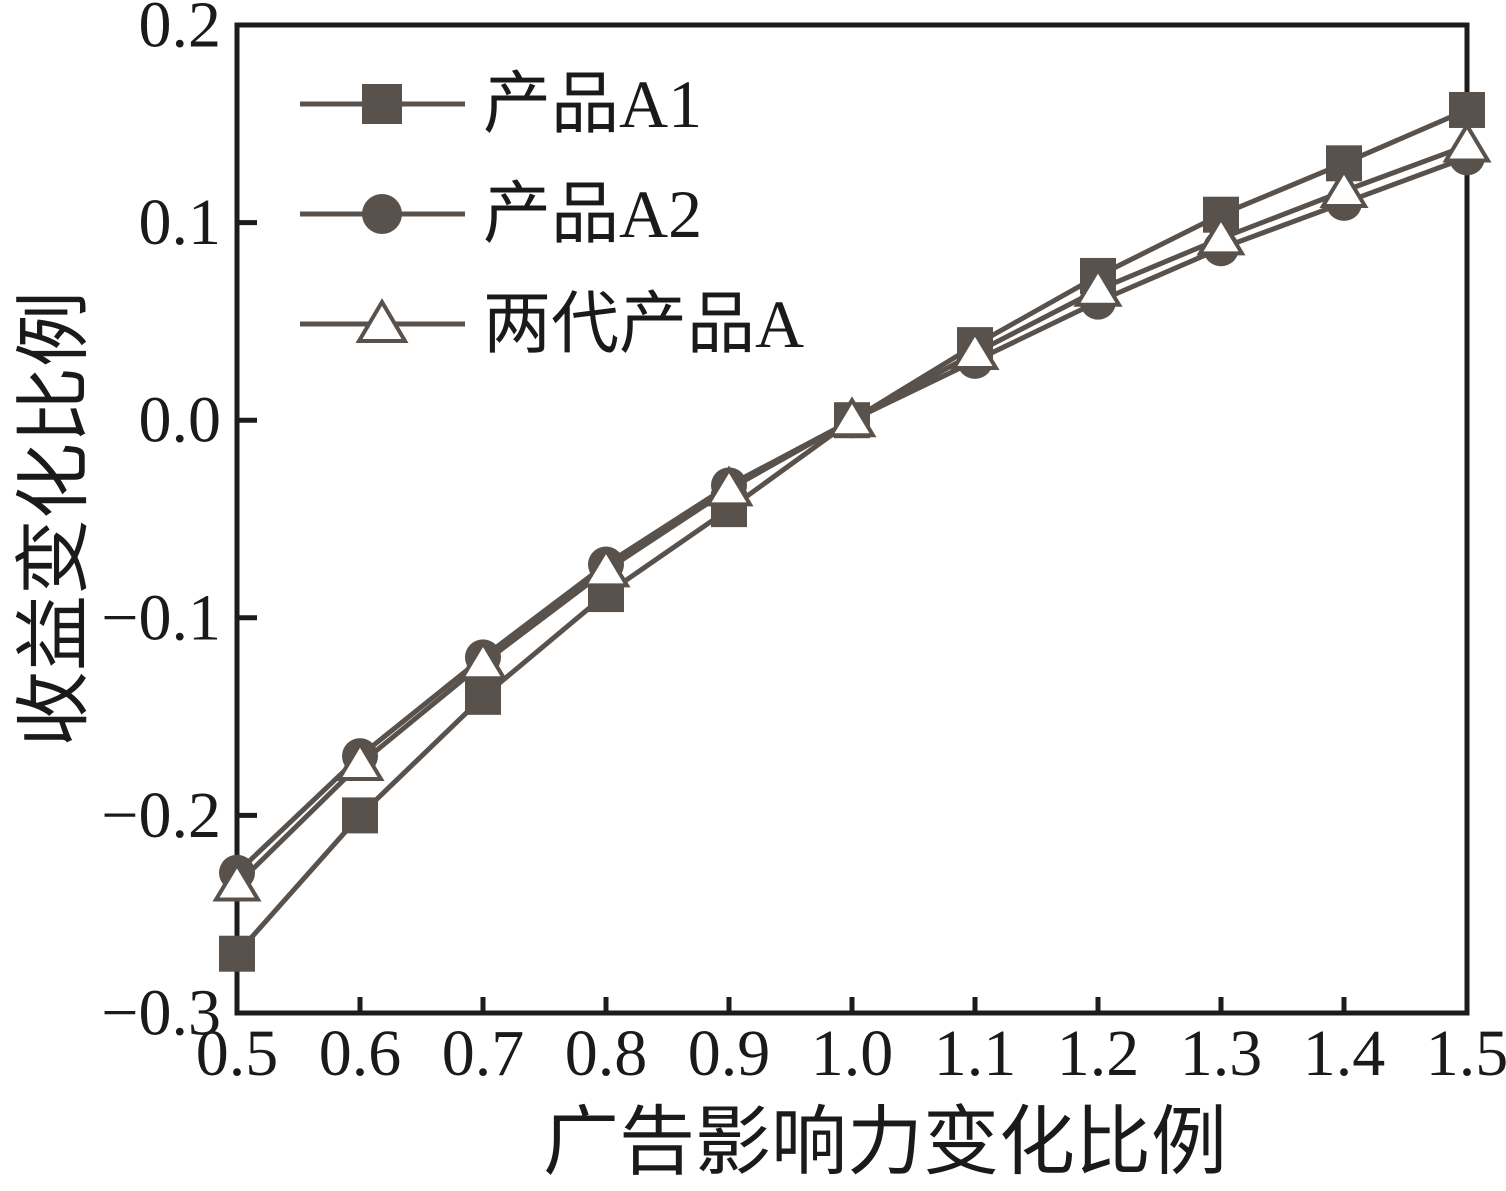 Image resolution: width=1506 pixels, height=1191 pixels. What do you see at coordinates (852, 1053) in the screenshot?
I see `x-tick-label: 1.0` at bounding box center [852, 1053].